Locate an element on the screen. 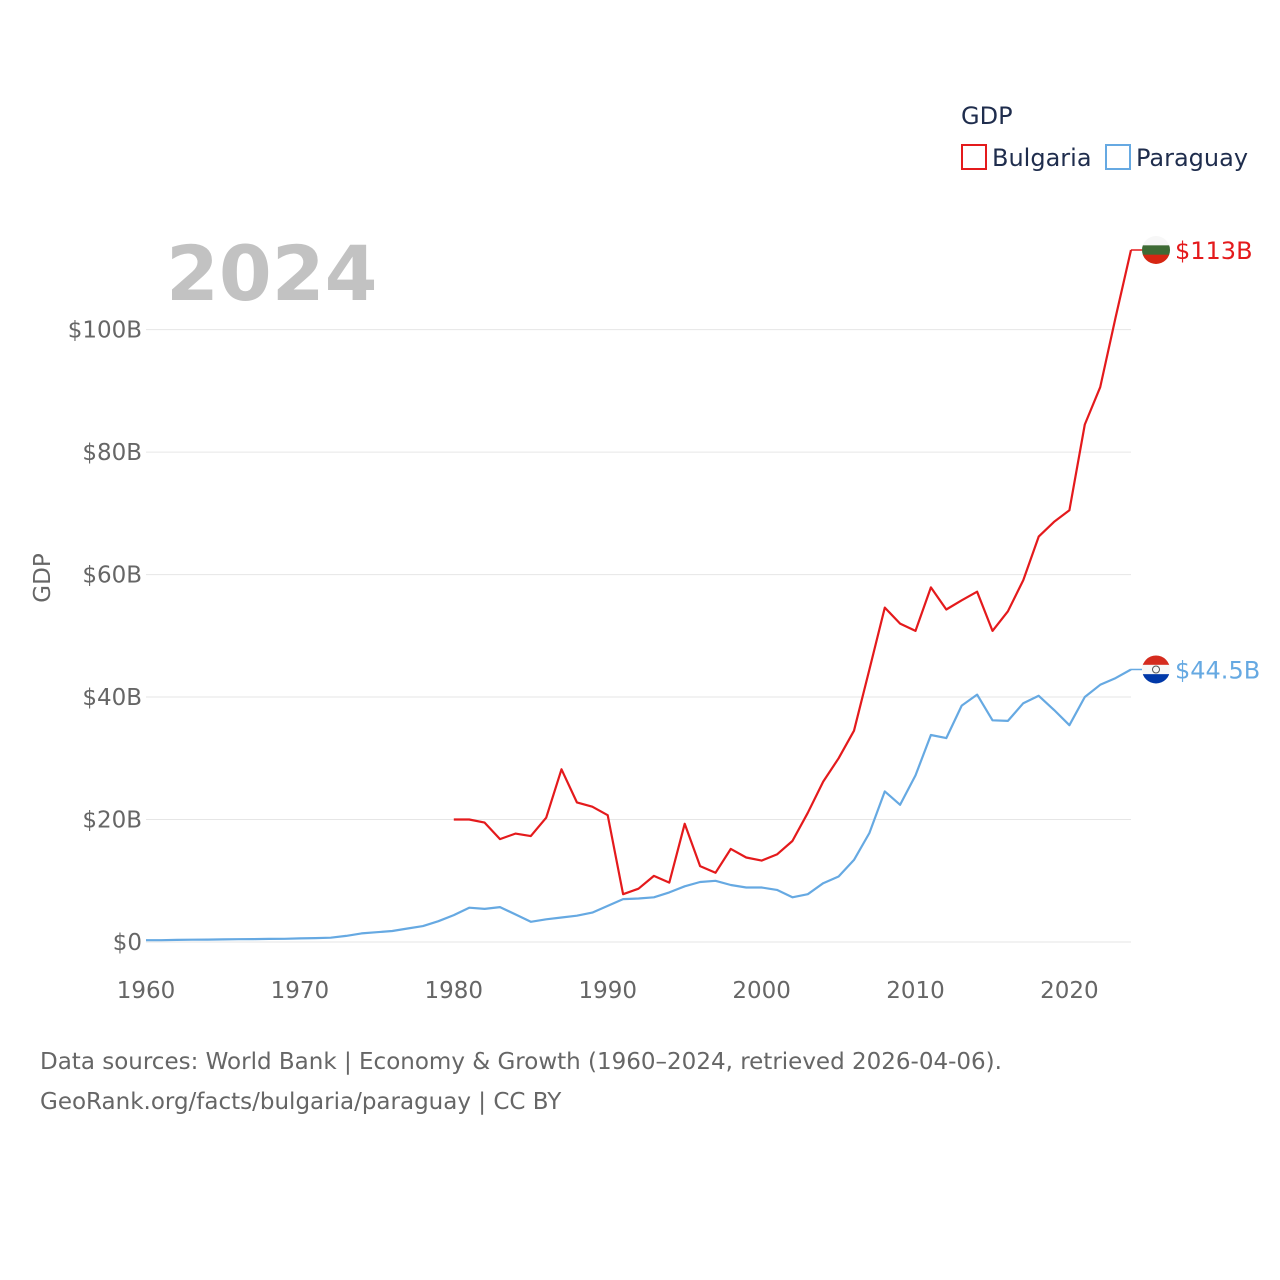  y-tick-label: $60B is located at coordinates (112, 576).